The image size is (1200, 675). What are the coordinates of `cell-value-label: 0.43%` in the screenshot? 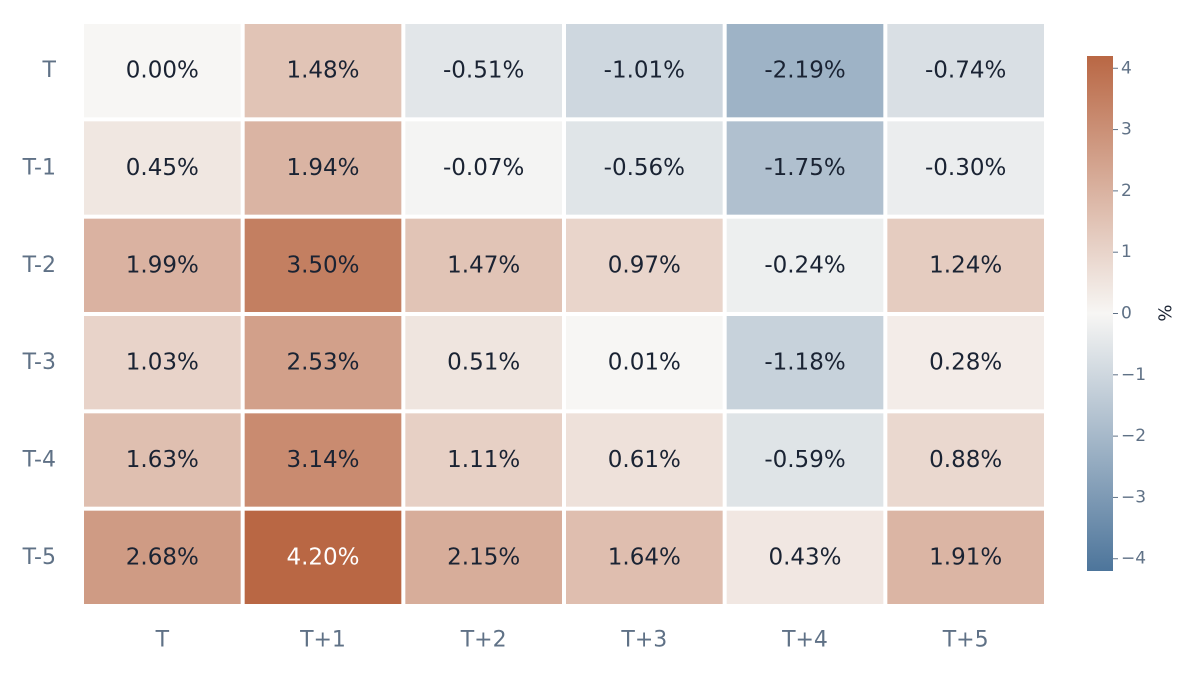 It's located at (804, 557).